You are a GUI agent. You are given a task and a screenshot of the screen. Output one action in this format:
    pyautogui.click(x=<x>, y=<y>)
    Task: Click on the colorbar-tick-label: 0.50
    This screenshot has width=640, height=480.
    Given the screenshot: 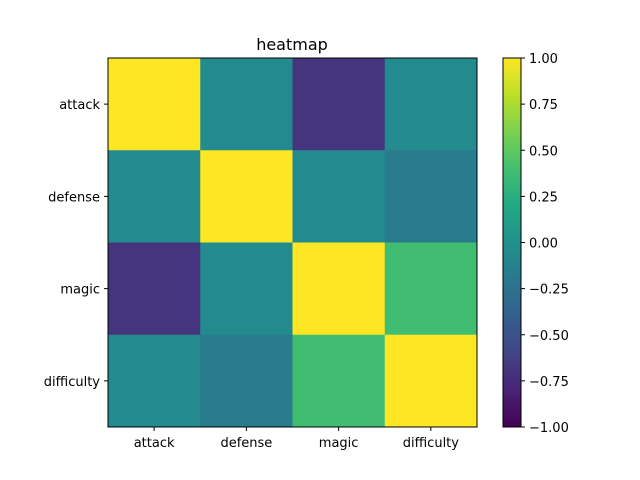 What is the action you would take?
    pyautogui.click(x=543, y=151)
    